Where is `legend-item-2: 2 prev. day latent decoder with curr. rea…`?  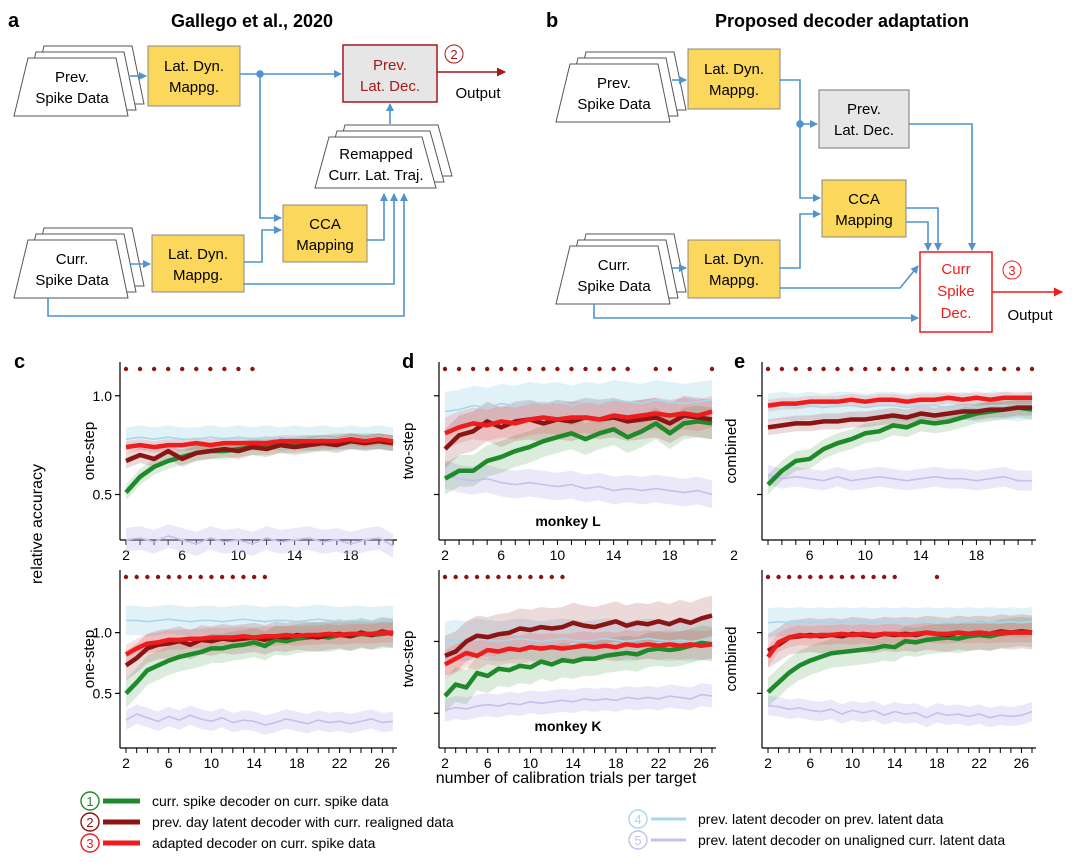
legend-item-2: 2 prev. day latent decoder with curr. rea… is located at coordinates (267, 822).